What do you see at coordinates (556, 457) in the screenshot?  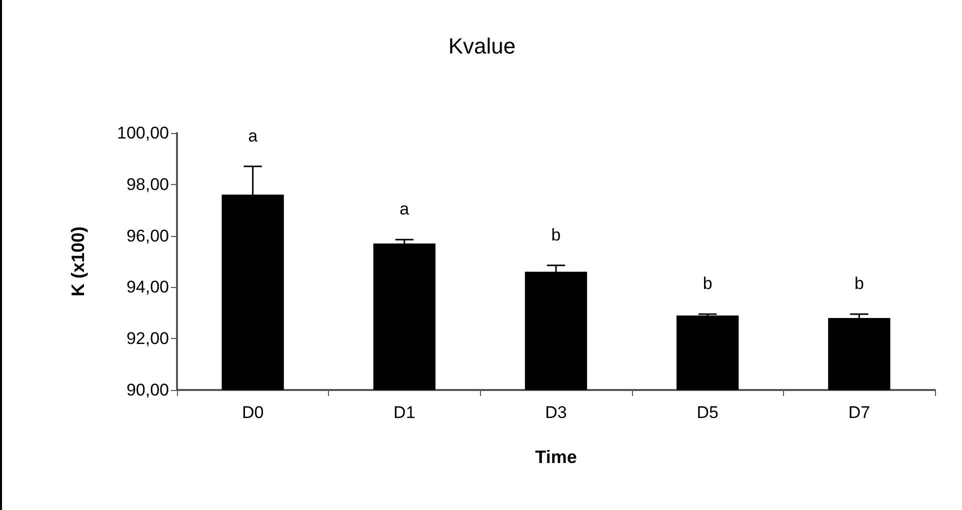 I see `x-axis-title: Time` at bounding box center [556, 457].